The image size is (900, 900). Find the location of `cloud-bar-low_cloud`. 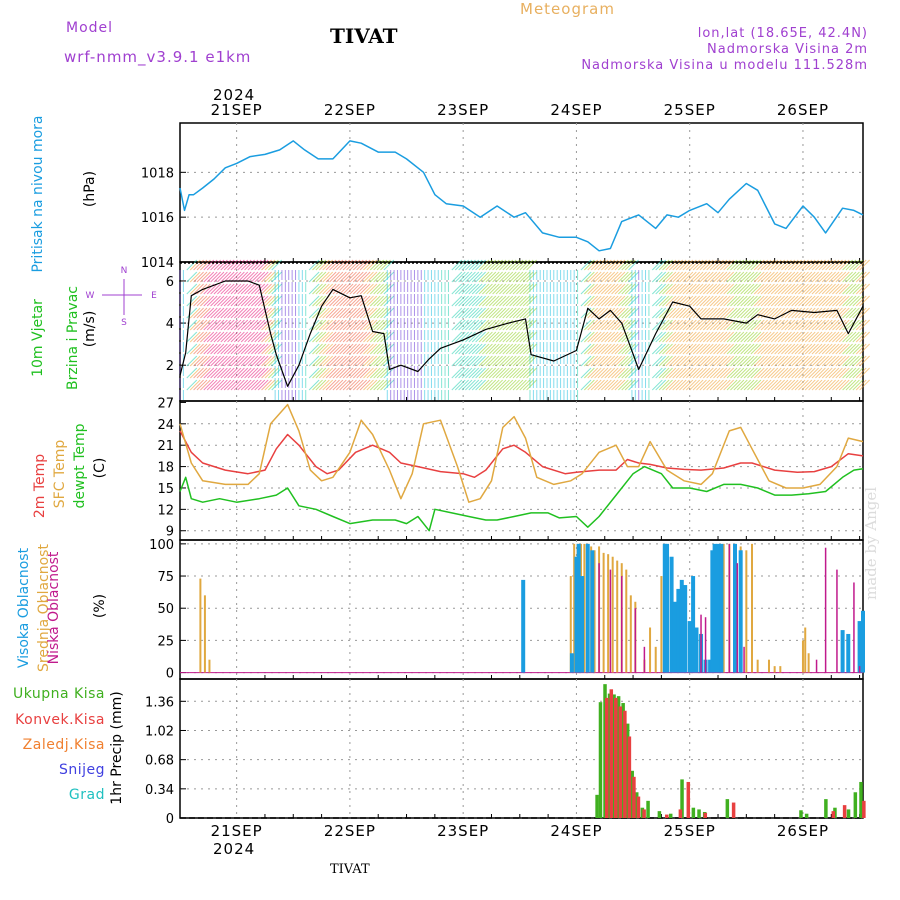

cloud-bar-low_cloud is located at coordinates (701, 643).